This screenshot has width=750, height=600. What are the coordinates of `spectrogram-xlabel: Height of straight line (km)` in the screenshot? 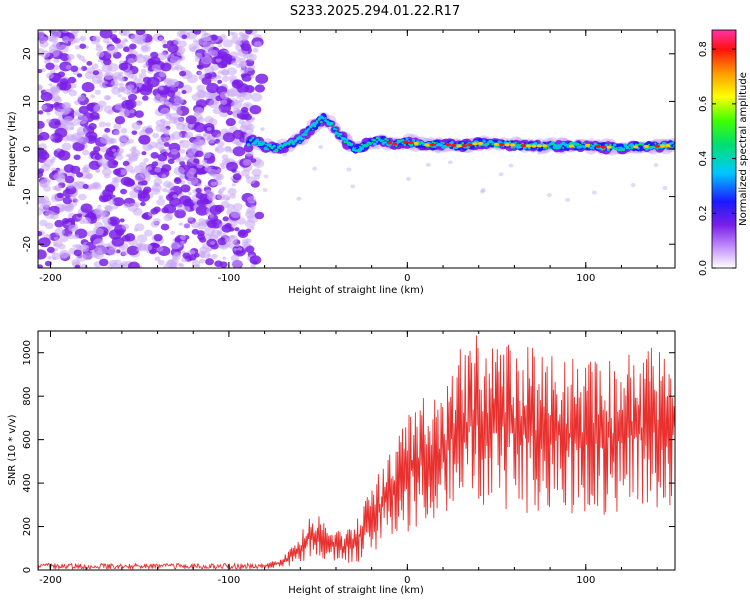 It's located at (356, 290).